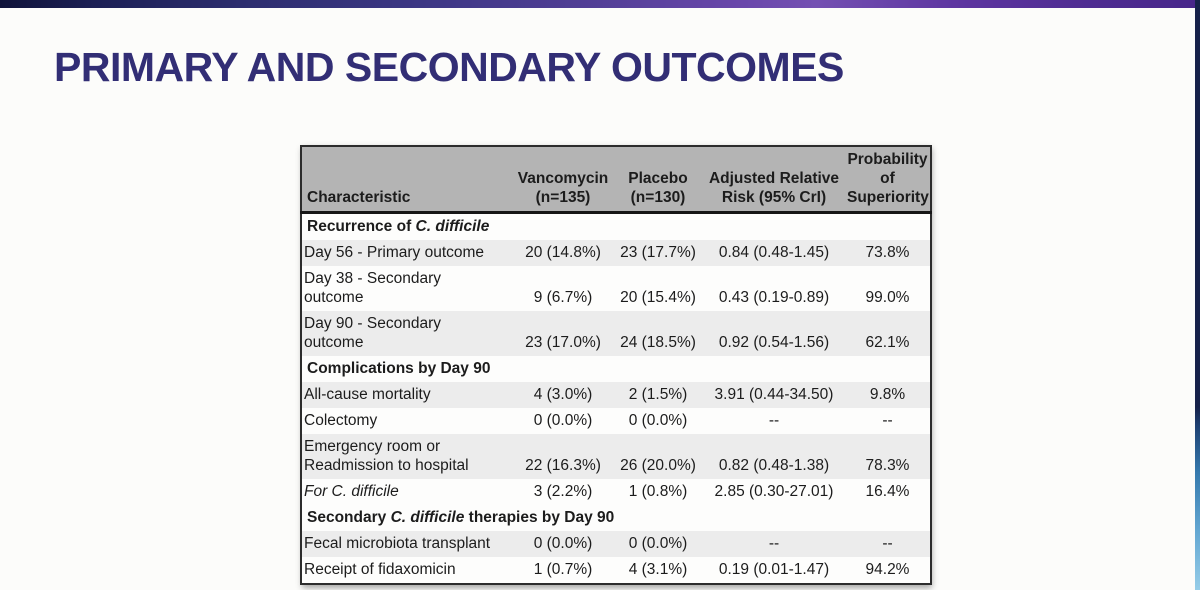 Image resolution: width=1200 pixels, height=590 pixels. I want to click on cell-characteristic: All-cause mortality, so click(367, 394).